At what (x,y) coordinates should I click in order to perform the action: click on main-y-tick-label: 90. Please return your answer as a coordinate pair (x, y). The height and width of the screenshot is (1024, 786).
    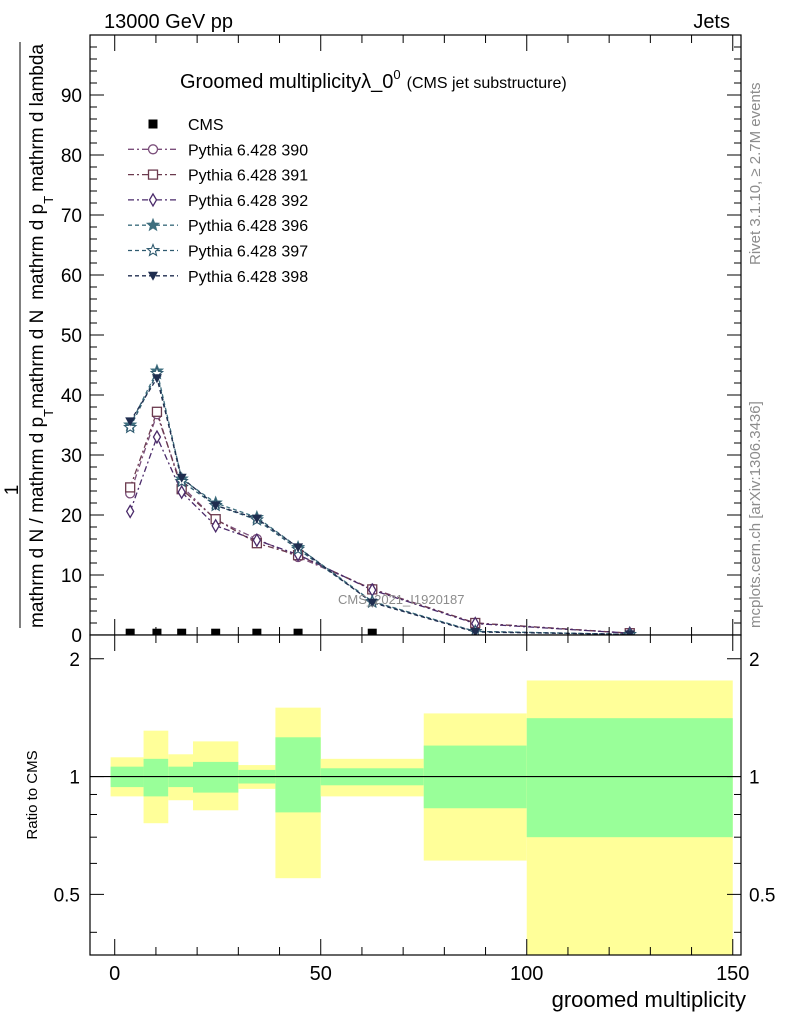
    Looking at the image, I should click on (71, 96).